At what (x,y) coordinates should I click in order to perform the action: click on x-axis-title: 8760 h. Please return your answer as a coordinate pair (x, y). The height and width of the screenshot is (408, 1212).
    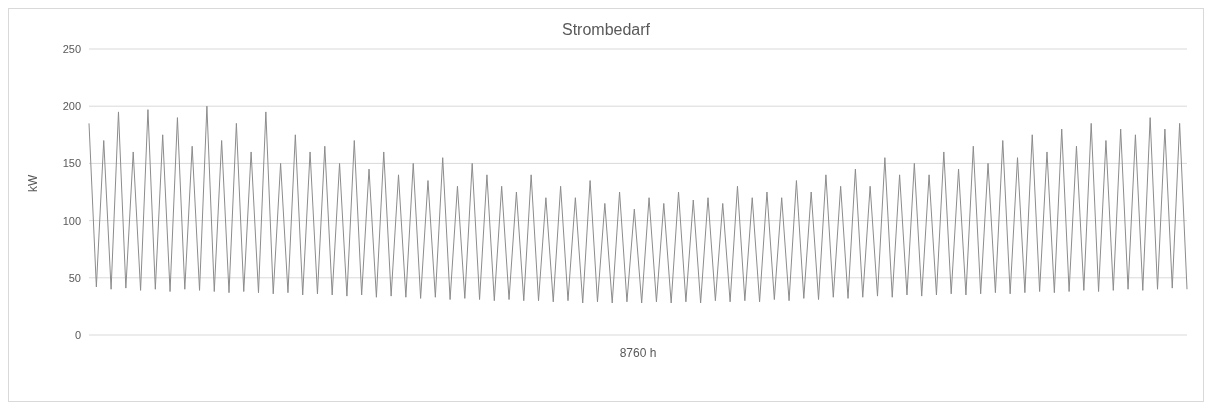
    Looking at the image, I should click on (638, 353).